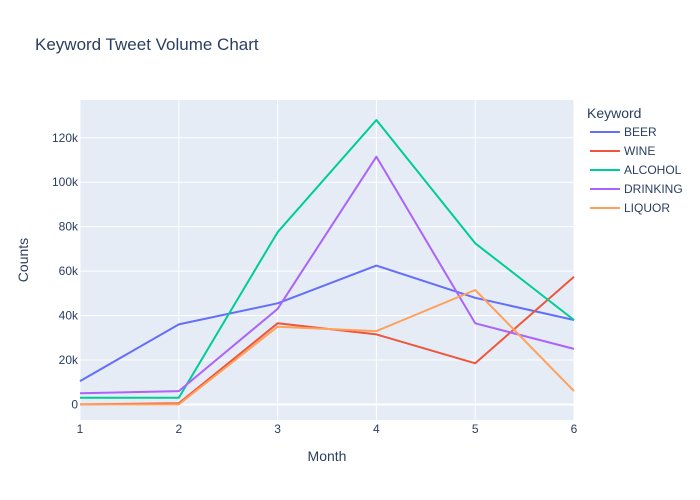 The width and height of the screenshot is (700, 500). Describe the element at coordinates (653, 170) in the screenshot. I see `legend-label: ALCOHOL` at that location.